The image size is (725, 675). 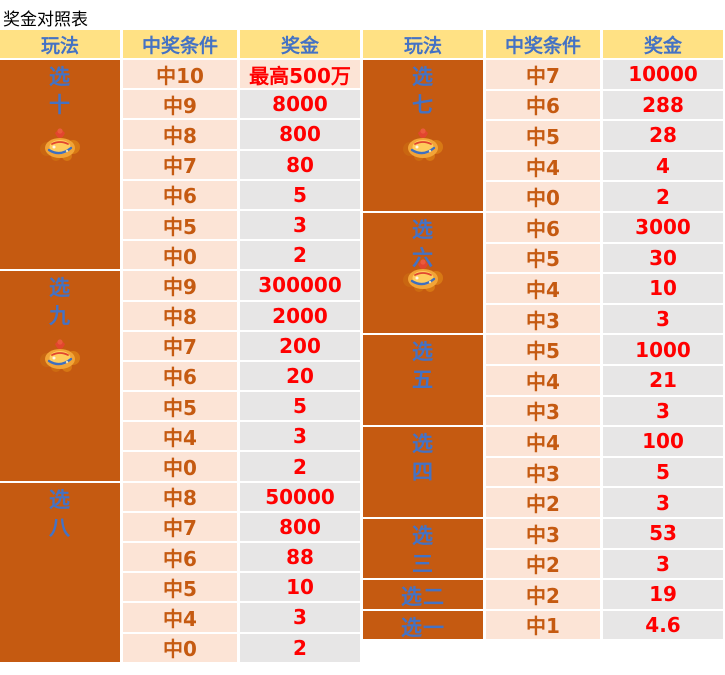 I want to click on play-group-label: 选二, so click(x=423, y=597).